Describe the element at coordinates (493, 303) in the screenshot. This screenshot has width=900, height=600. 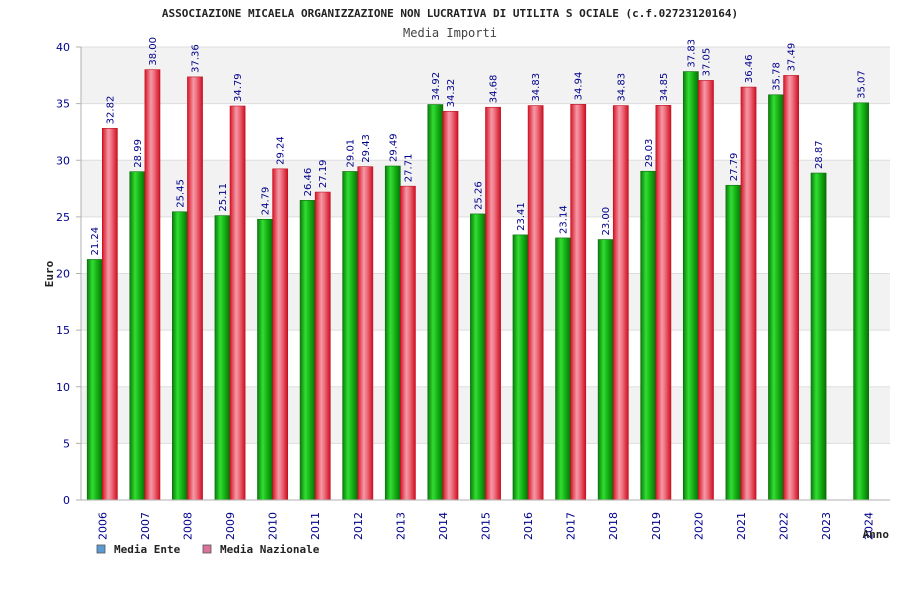
I see `bar-media-nazionale-2015` at that location.